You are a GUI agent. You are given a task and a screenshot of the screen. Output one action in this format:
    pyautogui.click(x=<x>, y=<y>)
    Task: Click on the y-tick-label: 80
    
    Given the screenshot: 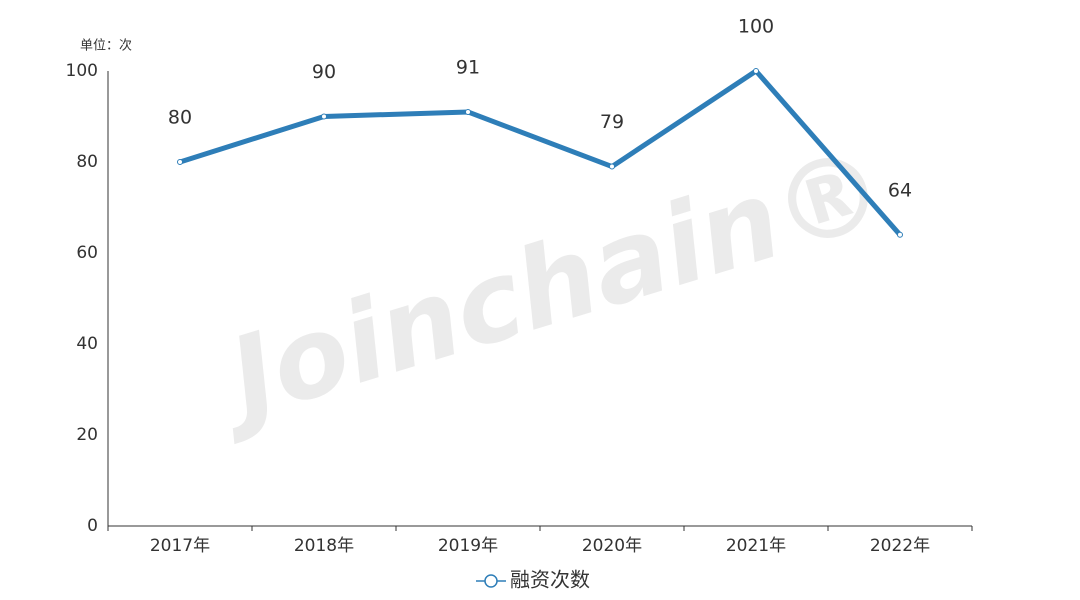 What is the action you would take?
    pyautogui.click(x=87, y=162)
    